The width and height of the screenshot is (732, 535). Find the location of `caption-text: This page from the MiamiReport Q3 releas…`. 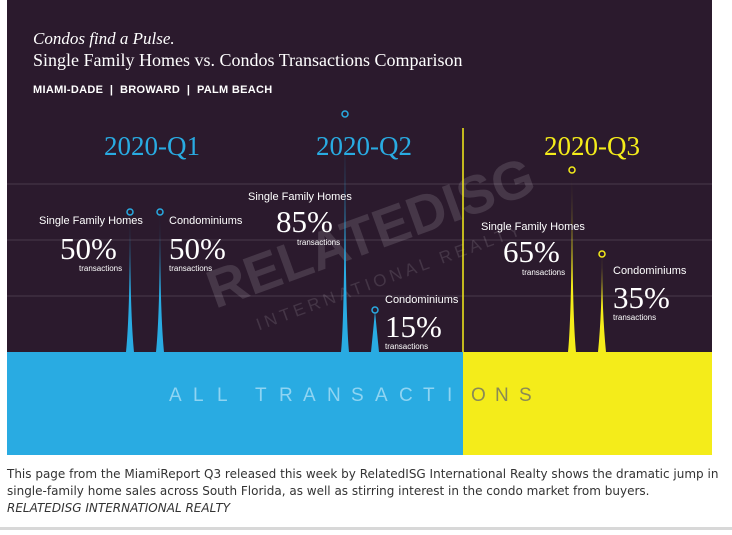

caption-text: This page from the MiamiReport Q3 releas… is located at coordinates (363, 482).